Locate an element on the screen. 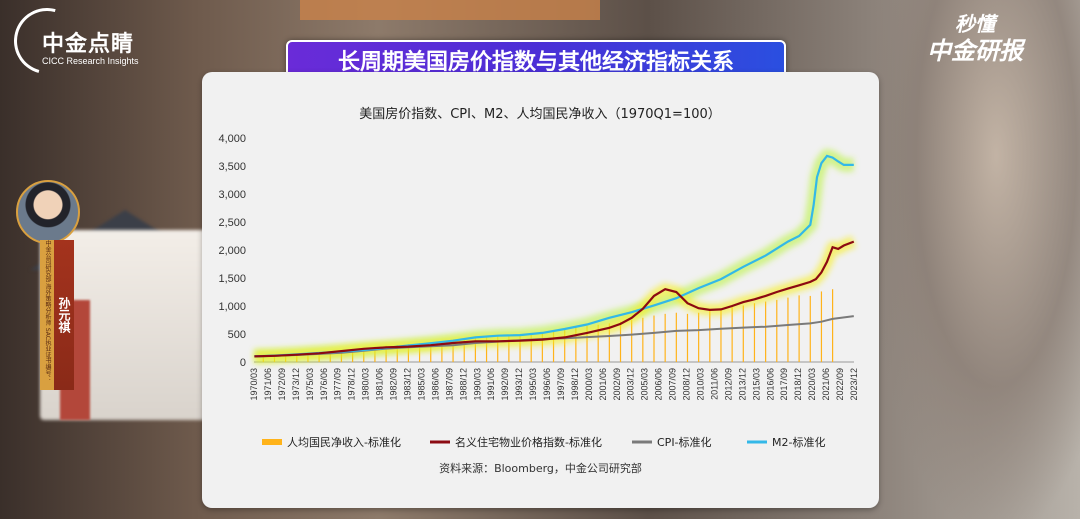 This screenshot has width=1080, height=519. cicc-logo: 中金点睛 CICC Research Insights is located at coordinates (77, 43).